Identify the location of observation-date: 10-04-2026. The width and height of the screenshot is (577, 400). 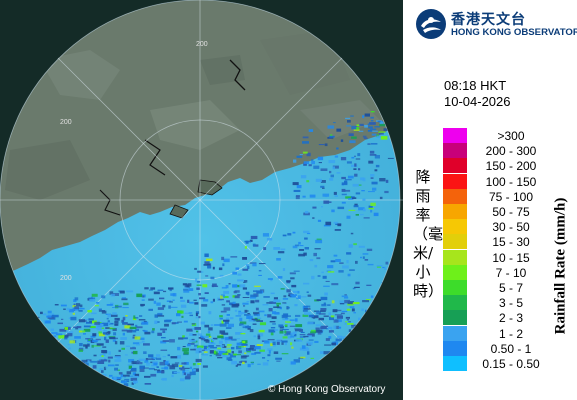
(477, 101).